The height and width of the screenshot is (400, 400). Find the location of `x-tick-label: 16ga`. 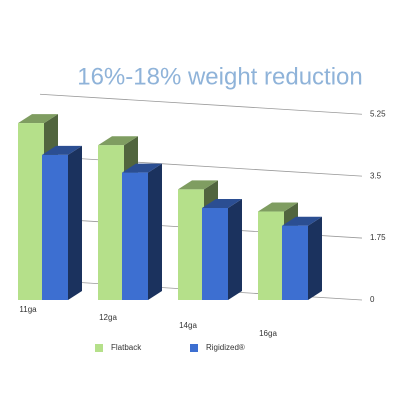

x-tick-label: 16ga is located at coordinates (268, 333).